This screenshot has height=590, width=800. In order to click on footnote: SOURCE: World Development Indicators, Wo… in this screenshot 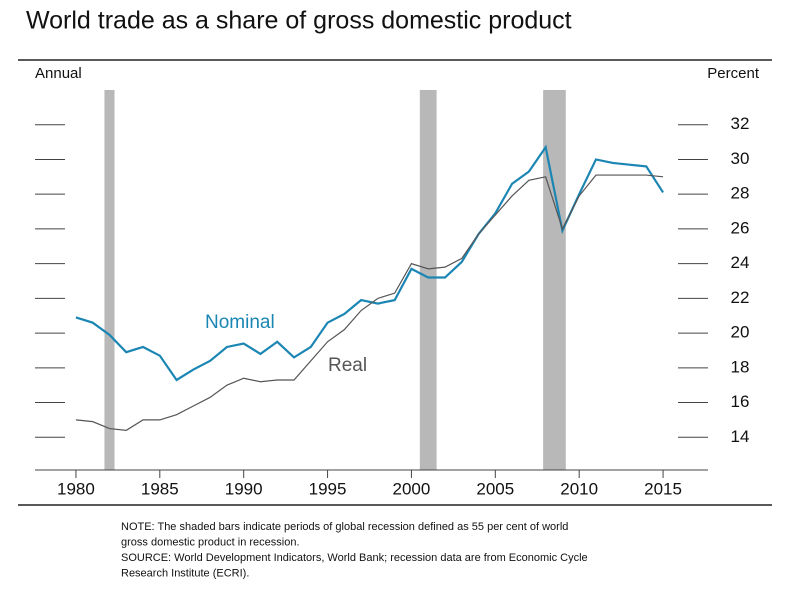, I will do `click(354, 558)`.